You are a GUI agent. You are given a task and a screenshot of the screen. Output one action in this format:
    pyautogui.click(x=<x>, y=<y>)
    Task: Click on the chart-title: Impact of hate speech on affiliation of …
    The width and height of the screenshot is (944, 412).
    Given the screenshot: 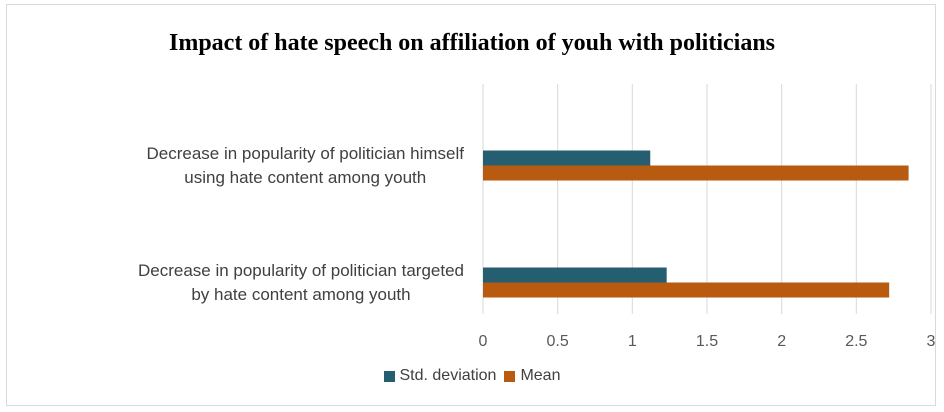 What is the action you would take?
    pyautogui.click(x=472, y=43)
    